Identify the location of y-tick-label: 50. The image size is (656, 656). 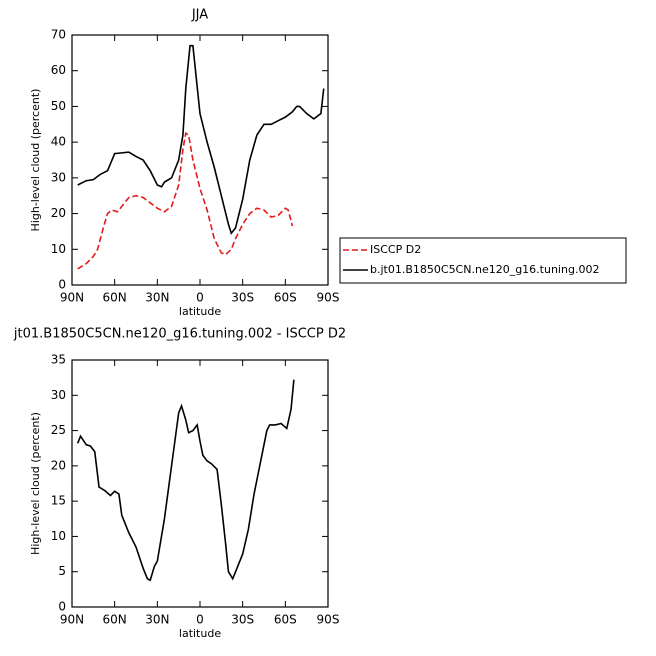
(58, 106).